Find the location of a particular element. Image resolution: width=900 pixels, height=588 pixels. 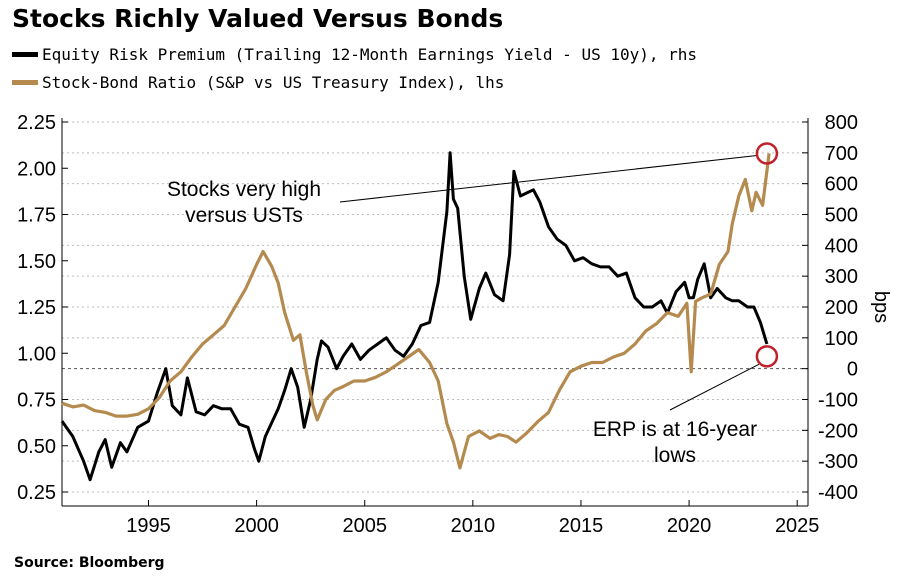

annotation-leader-low is located at coordinates (714, 387).